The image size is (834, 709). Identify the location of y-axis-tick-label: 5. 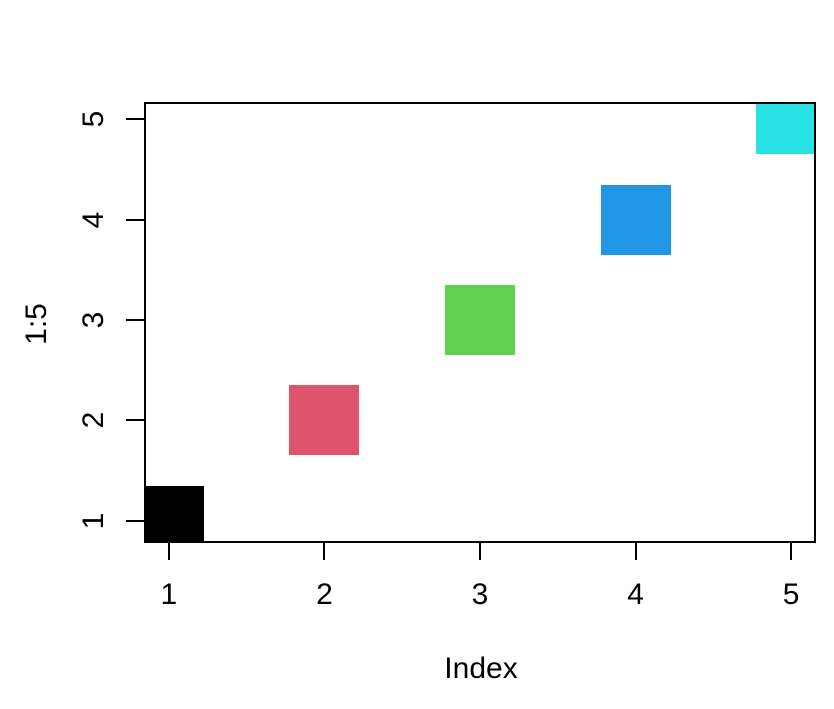
(93, 119).